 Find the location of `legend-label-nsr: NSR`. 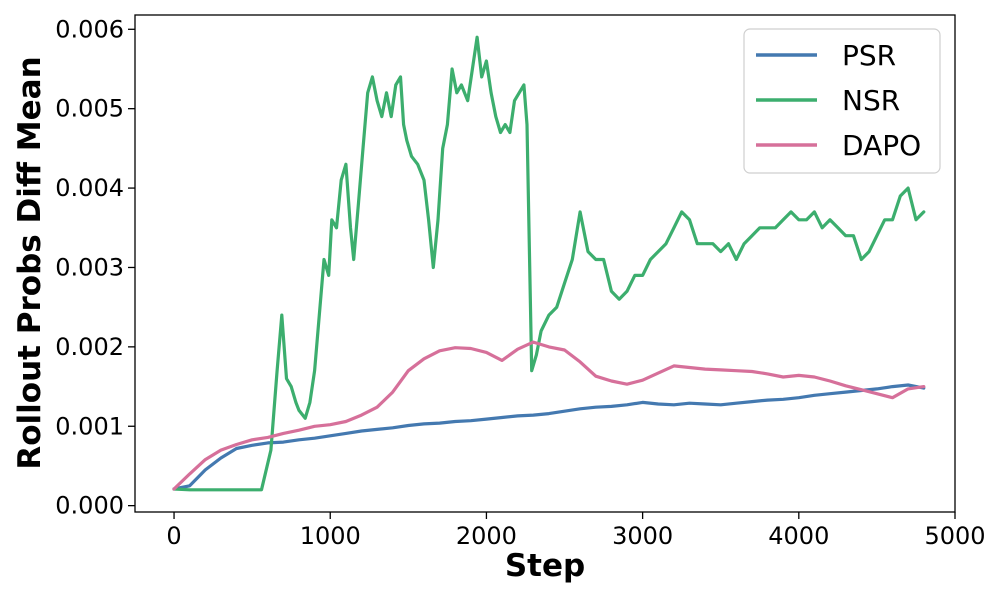

legend-label-nsr: NSR is located at coordinates (871, 100).